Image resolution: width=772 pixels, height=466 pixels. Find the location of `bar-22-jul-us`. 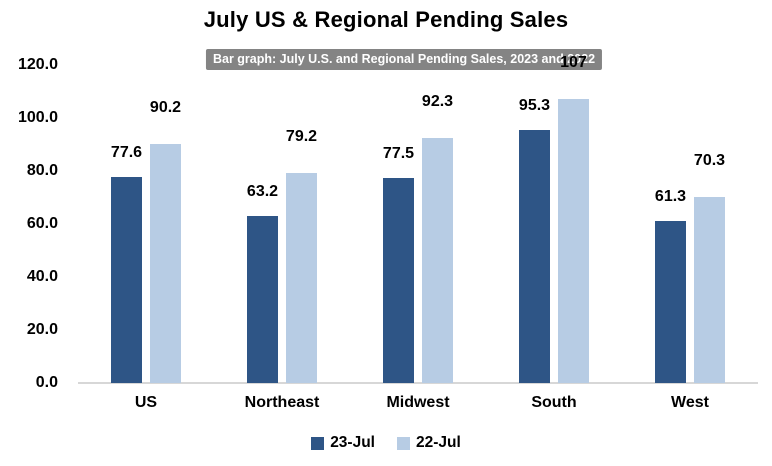

bar-22-jul-us is located at coordinates (165, 263).